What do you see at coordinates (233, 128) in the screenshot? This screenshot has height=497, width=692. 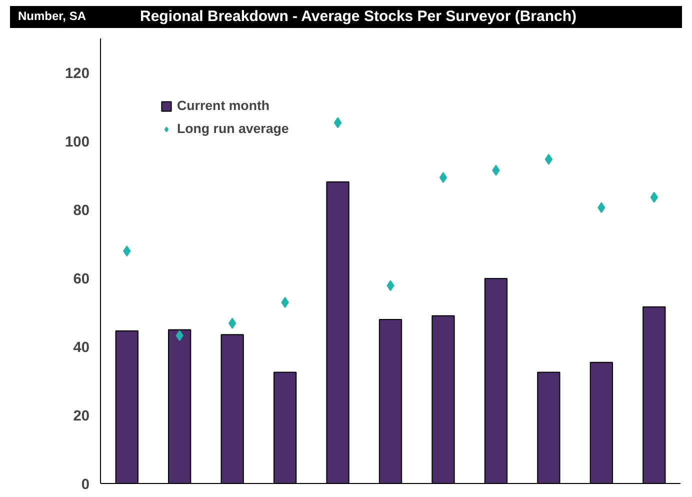 I see `legend-label: Long run average` at bounding box center [233, 128].